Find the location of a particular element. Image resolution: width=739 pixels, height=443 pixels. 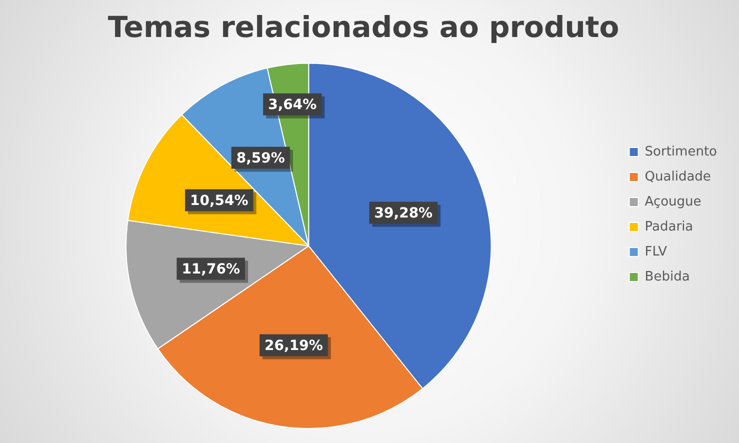

data-label: 26,19% is located at coordinates (293, 346).